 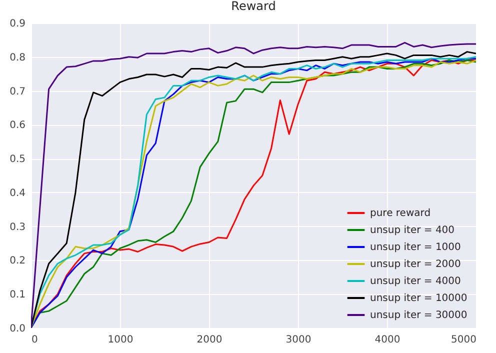 What do you see at coordinates (415, 264) in the screenshot?
I see `legend-label: unsup iter = 2000` at bounding box center [415, 264].